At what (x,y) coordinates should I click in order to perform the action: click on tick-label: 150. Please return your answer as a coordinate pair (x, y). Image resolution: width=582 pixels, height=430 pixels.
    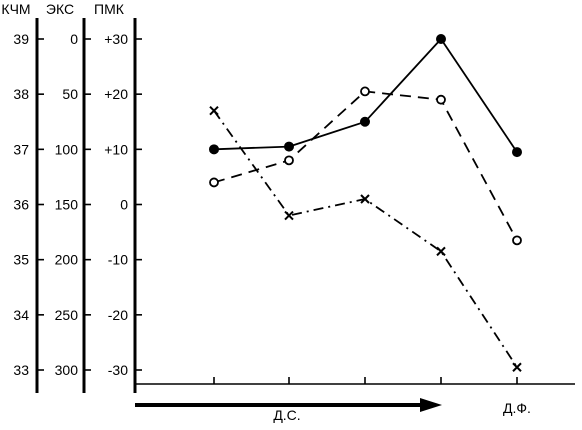
    Looking at the image, I should click on (67, 205).